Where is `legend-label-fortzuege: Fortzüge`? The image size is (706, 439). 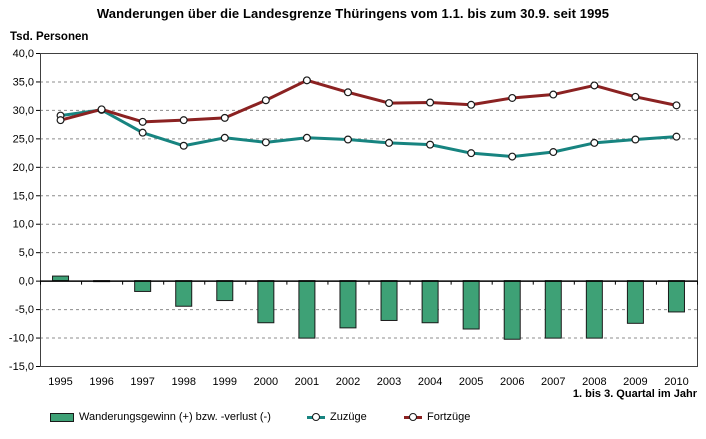 legend-label-fortzuege: Fortzüge is located at coordinates (449, 417).